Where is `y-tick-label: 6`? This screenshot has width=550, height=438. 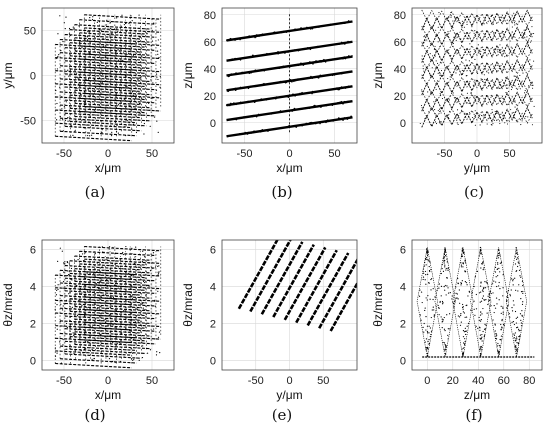
y-tick-label: 6 is located at coordinates (213, 250).